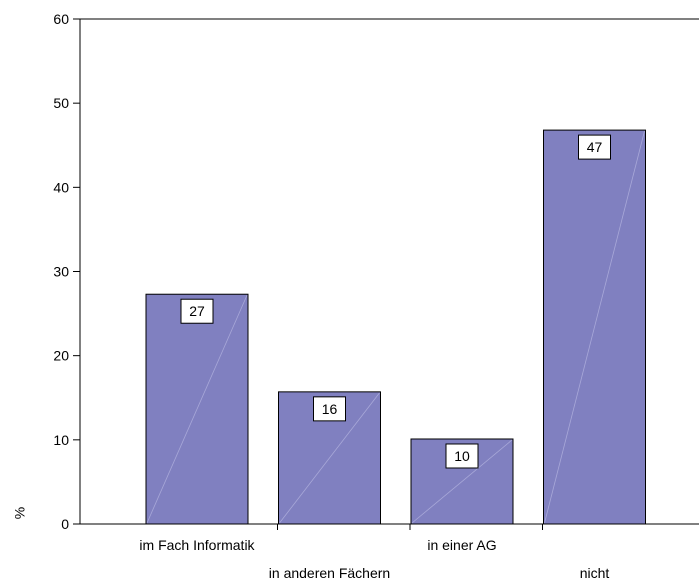 This screenshot has width=699, height=581. What do you see at coordinates (61, 272) in the screenshot?
I see `y-tick-label: 30` at bounding box center [61, 272].